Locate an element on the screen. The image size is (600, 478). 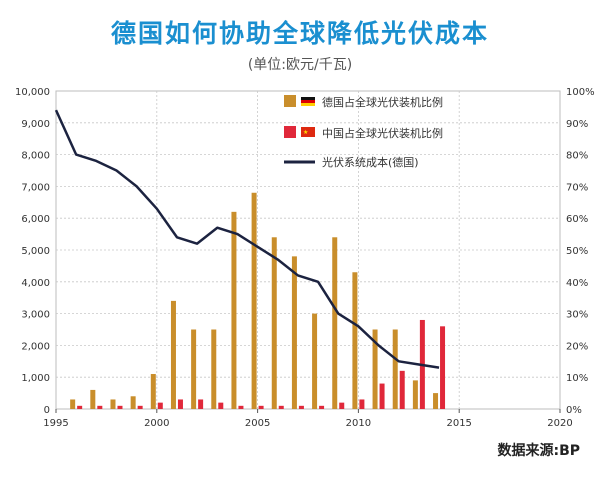
legend: 德国占全球光伏装机比例 ★ 中国占全球光伏装机比例 光伏系统成本(德国) is located at coordinates (363, 132).